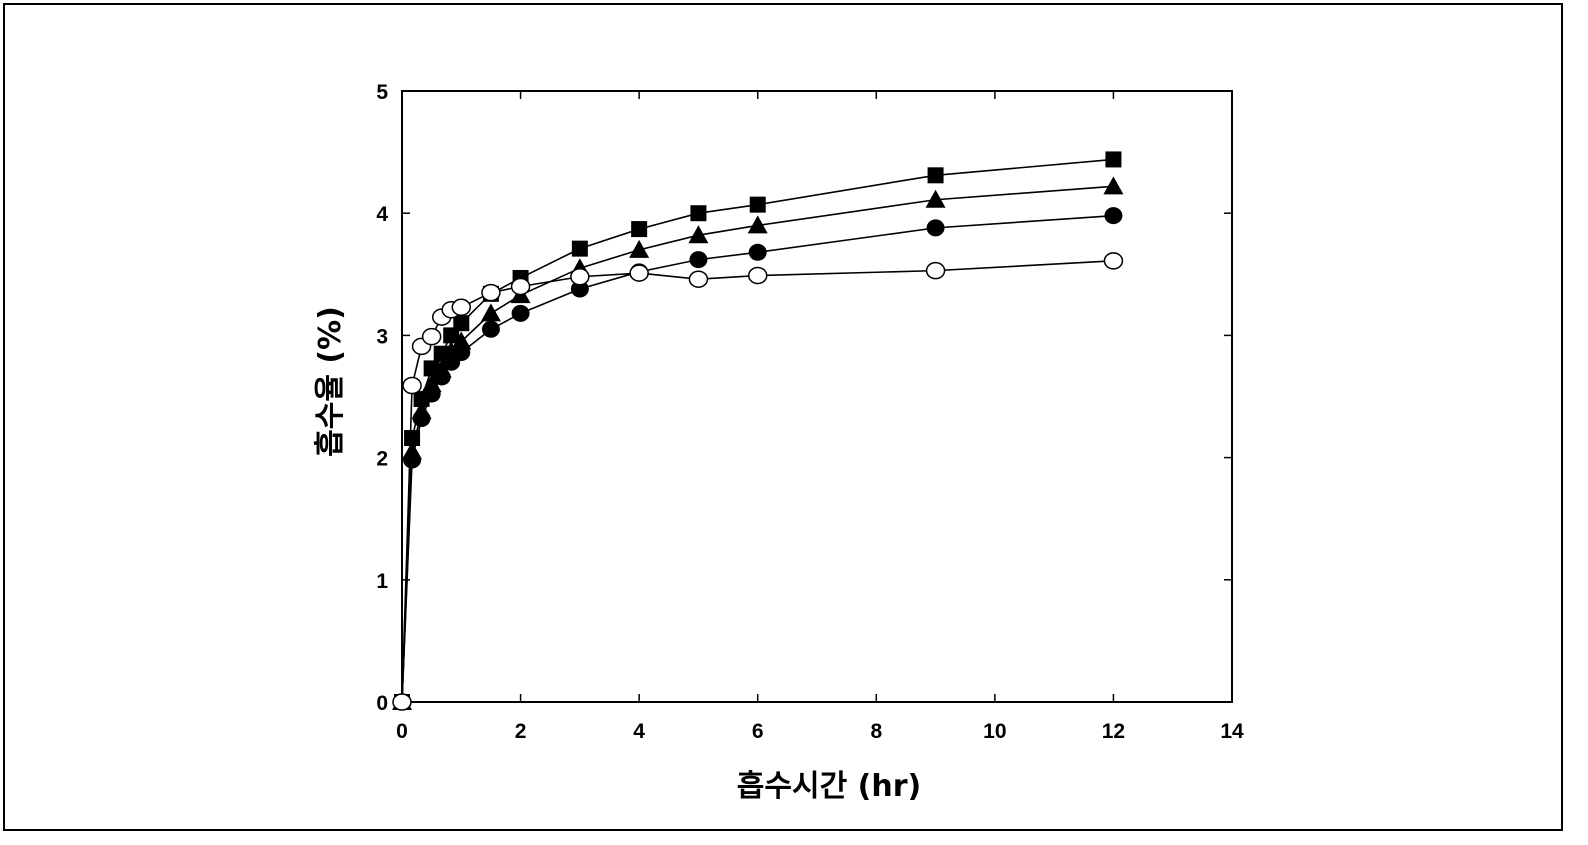  Describe the element at coordinates (402, 731) in the screenshot. I see `x-tick-label: 0` at that location.